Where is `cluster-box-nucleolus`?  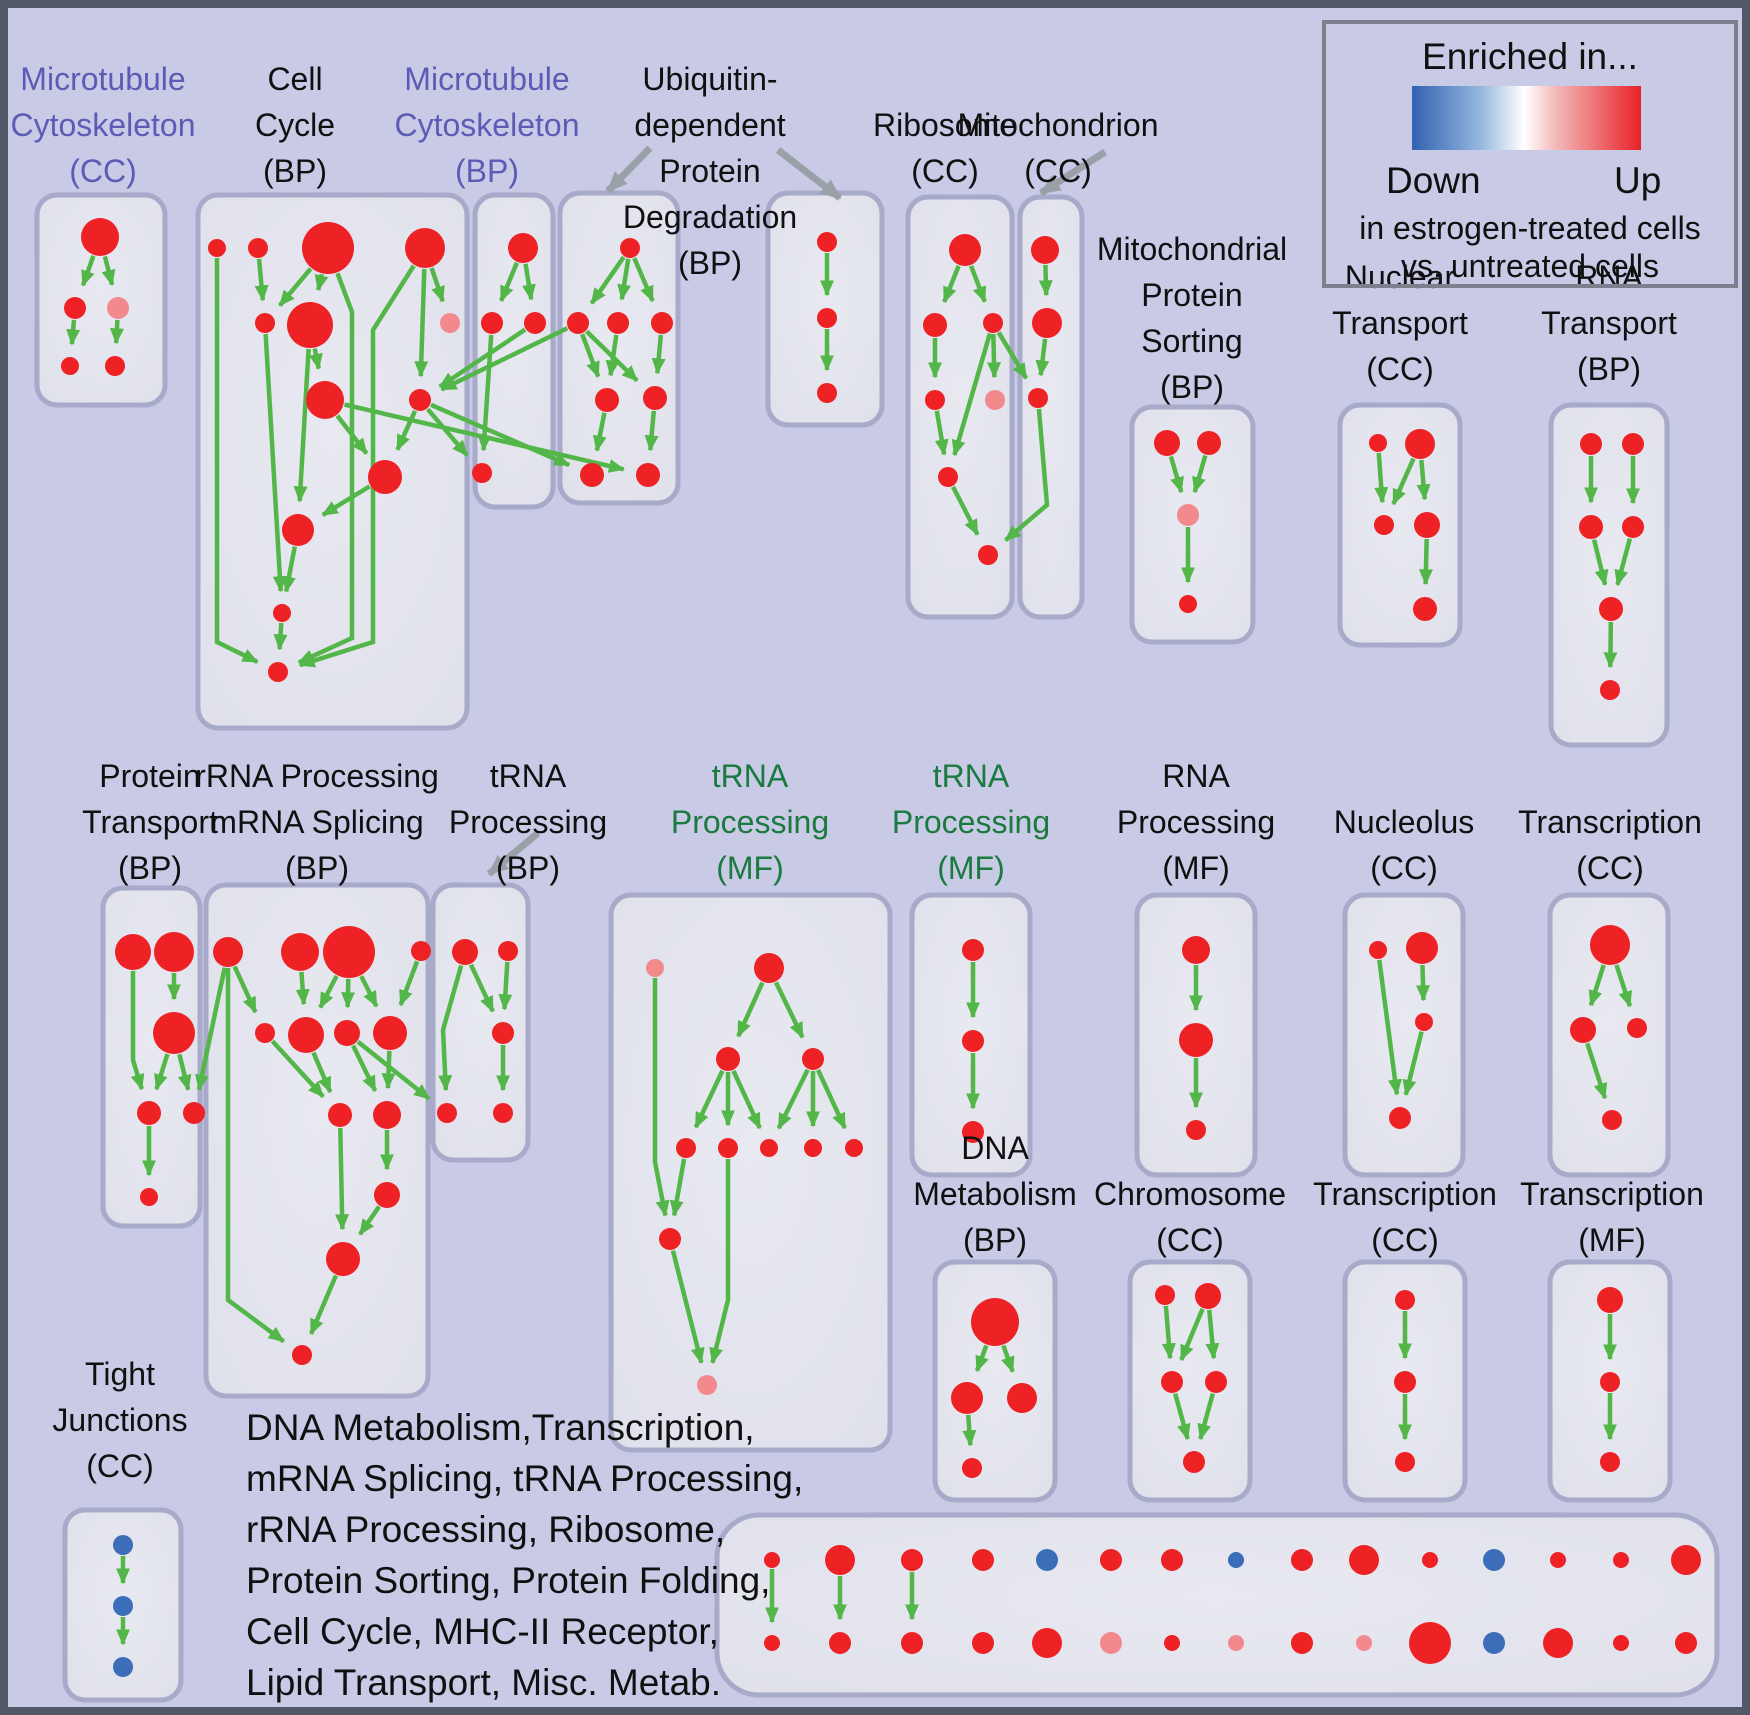 cluster-box-nucleolus is located at coordinates (1404, 1035).